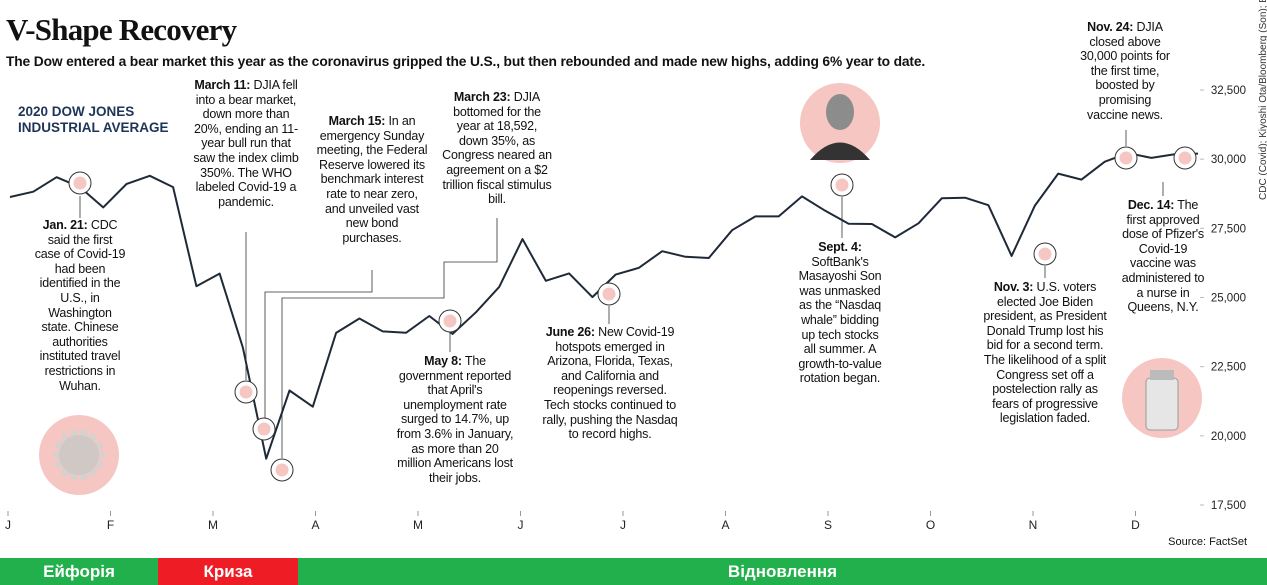 This screenshot has width=1267, height=585. What do you see at coordinates (482, 97) in the screenshot?
I see `annotation-title: March 23:` at bounding box center [482, 97].